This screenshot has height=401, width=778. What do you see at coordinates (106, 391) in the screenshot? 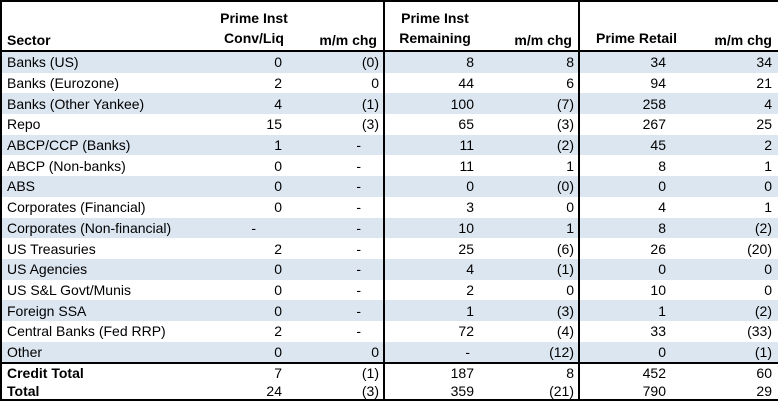
I see `sector-cell: Total` at bounding box center [106, 391].